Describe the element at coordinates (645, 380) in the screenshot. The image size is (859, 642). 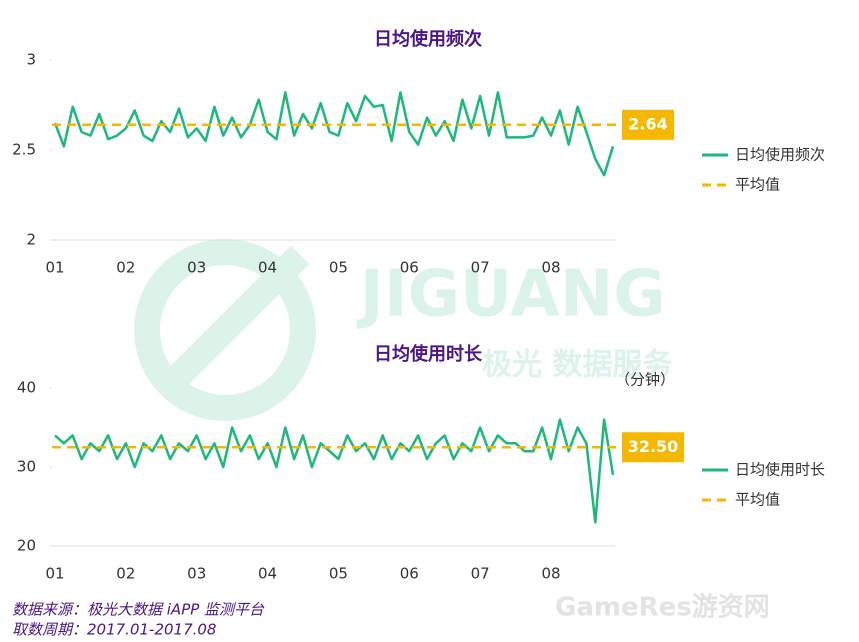
I see `unit-label: （分钟）` at that location.